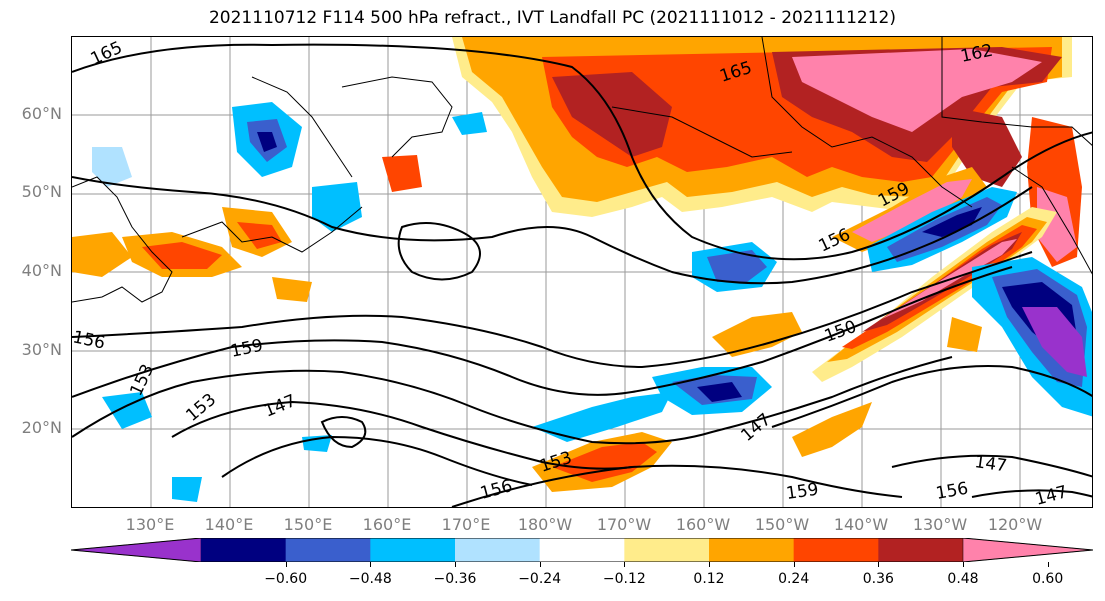  I want to click on colorbar-tick-label: 0.12, so click(709, 579).